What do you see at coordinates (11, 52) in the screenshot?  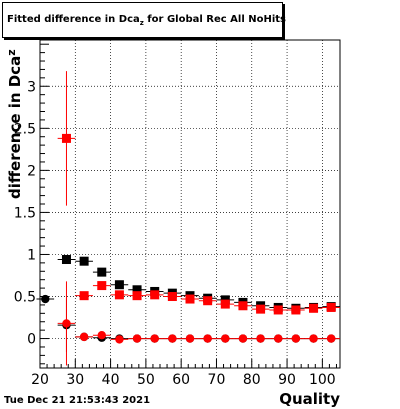 I see `y-axis-label-subscript: z` at bounding box center [11, 52].